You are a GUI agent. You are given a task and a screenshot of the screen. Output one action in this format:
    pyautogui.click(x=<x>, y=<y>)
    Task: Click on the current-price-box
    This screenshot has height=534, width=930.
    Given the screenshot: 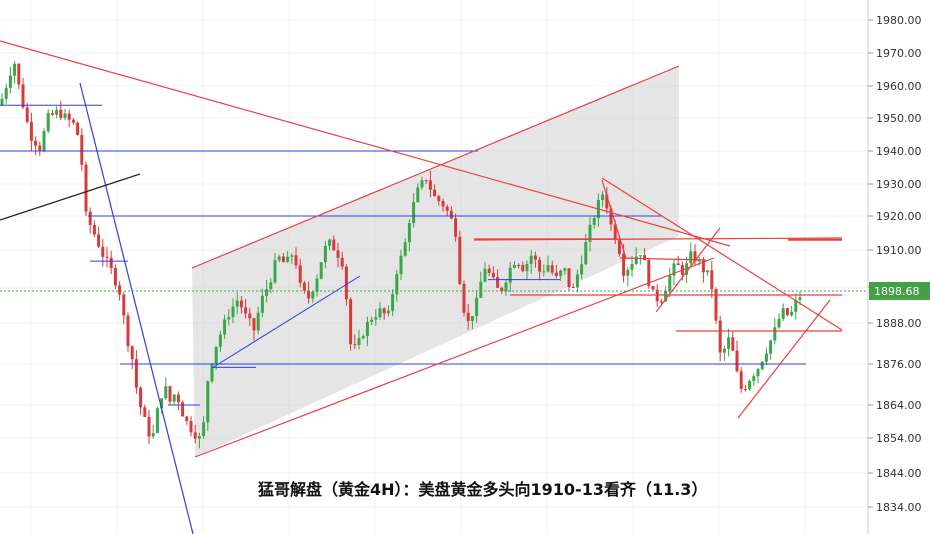 What is the action you would take?
    pyautogui.click(x=899, y=290)
    